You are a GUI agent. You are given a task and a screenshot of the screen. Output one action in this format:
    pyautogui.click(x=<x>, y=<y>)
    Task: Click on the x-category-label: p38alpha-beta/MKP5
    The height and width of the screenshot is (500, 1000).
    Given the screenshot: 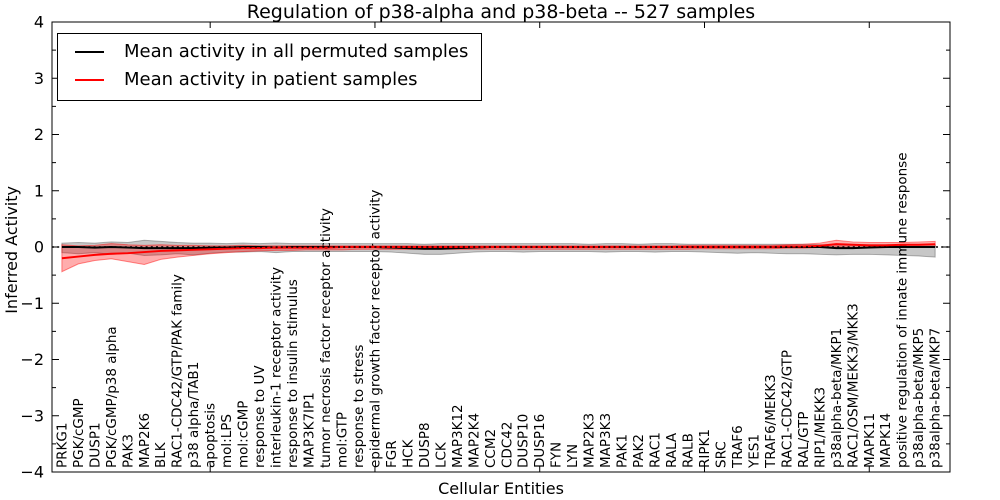 What is the action you would take?
    pyautogui.click(x=919, y=398)
    